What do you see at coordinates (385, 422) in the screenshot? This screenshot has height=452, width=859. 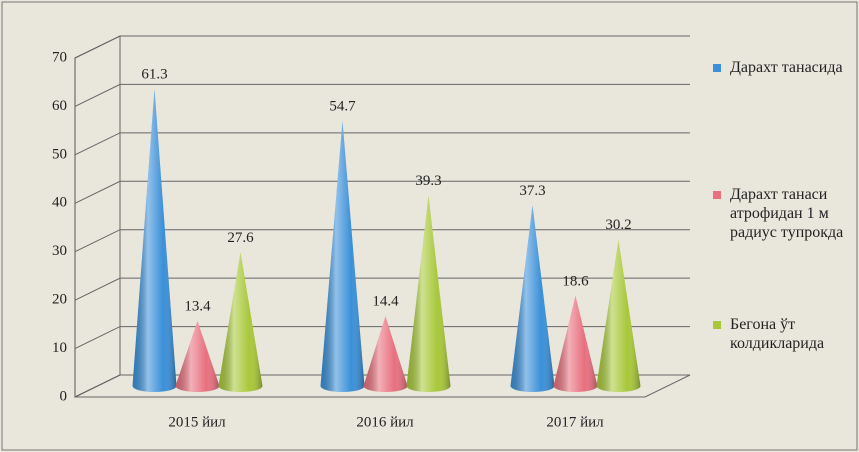 I see `x-tick-label: 2016 йил` at bounding box center [385, 422].